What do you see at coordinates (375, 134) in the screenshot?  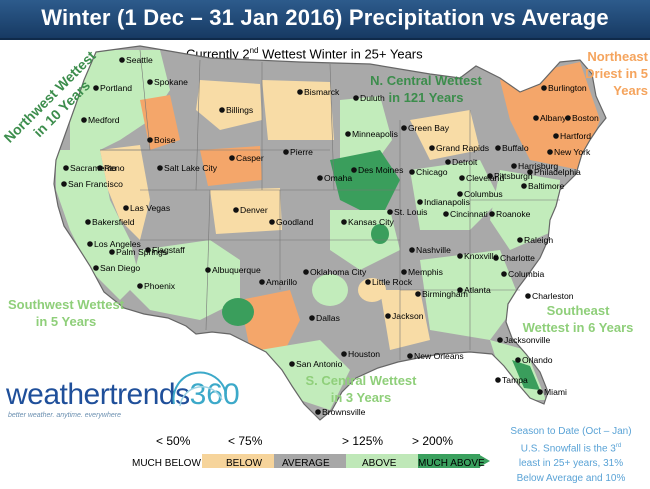 I see `city-label-minneapolis: Minneapolis` at bounding box center [375, 134].